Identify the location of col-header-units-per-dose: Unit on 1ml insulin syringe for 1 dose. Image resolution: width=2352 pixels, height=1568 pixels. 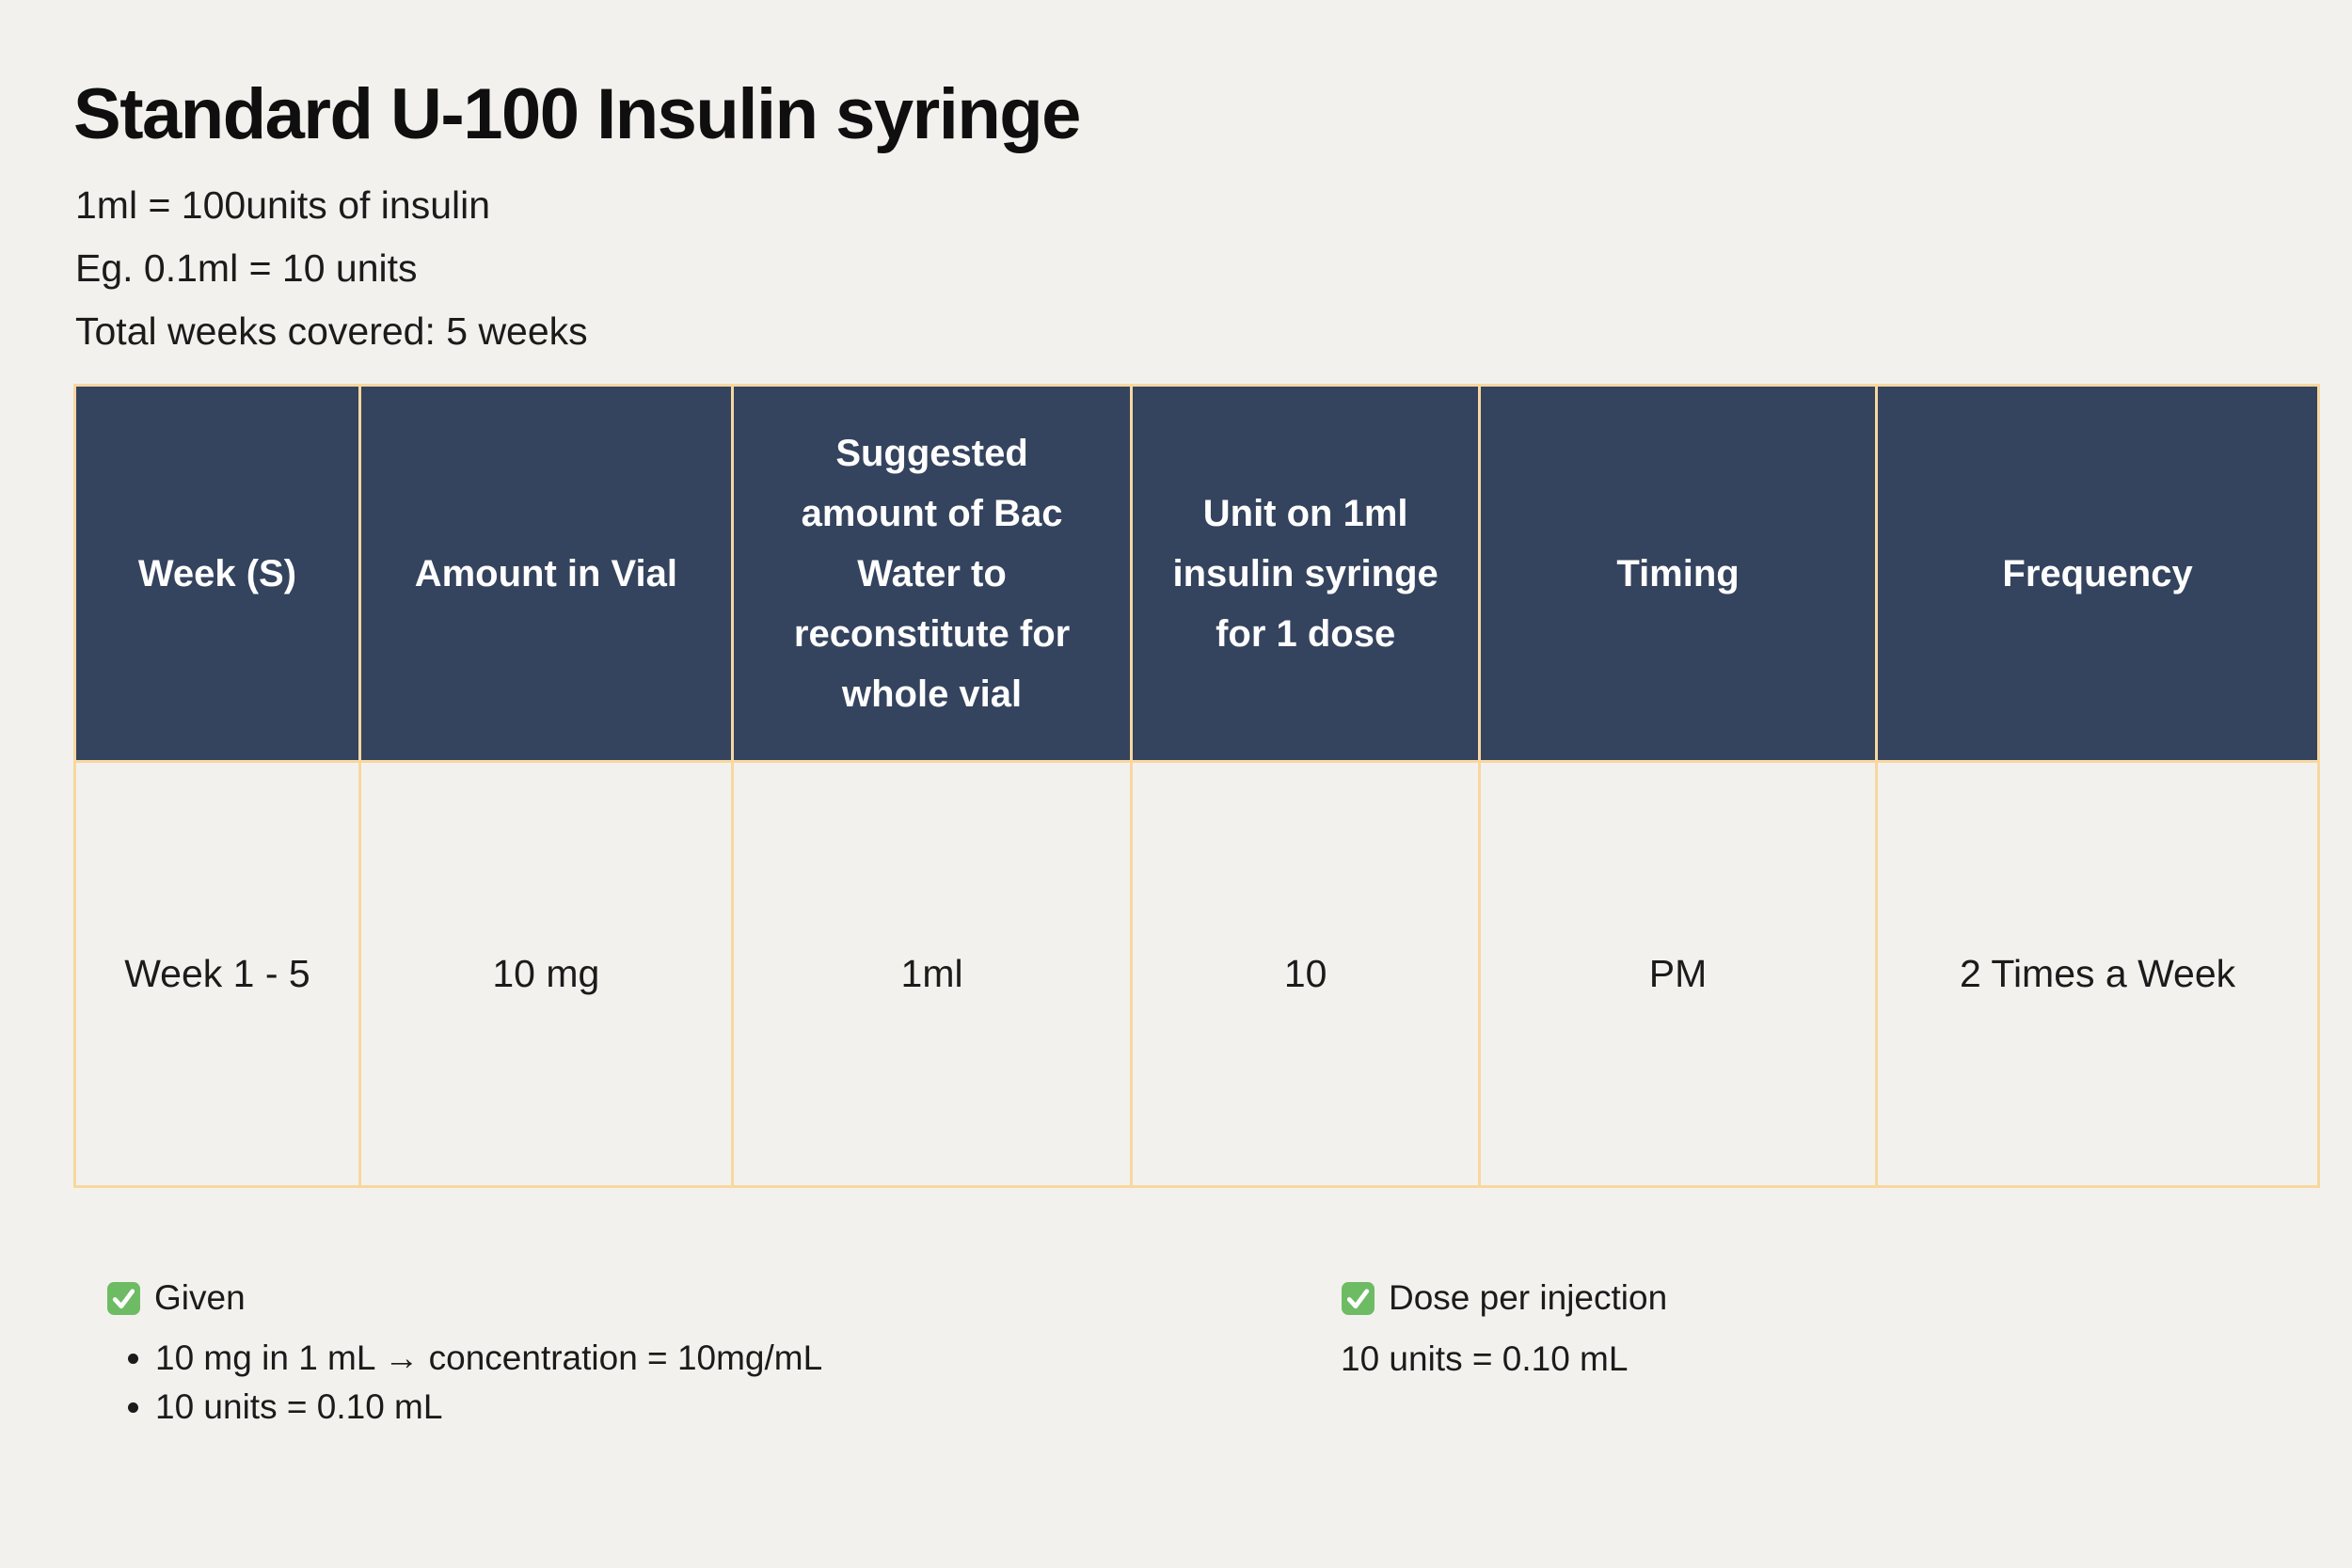
(1305, 573).